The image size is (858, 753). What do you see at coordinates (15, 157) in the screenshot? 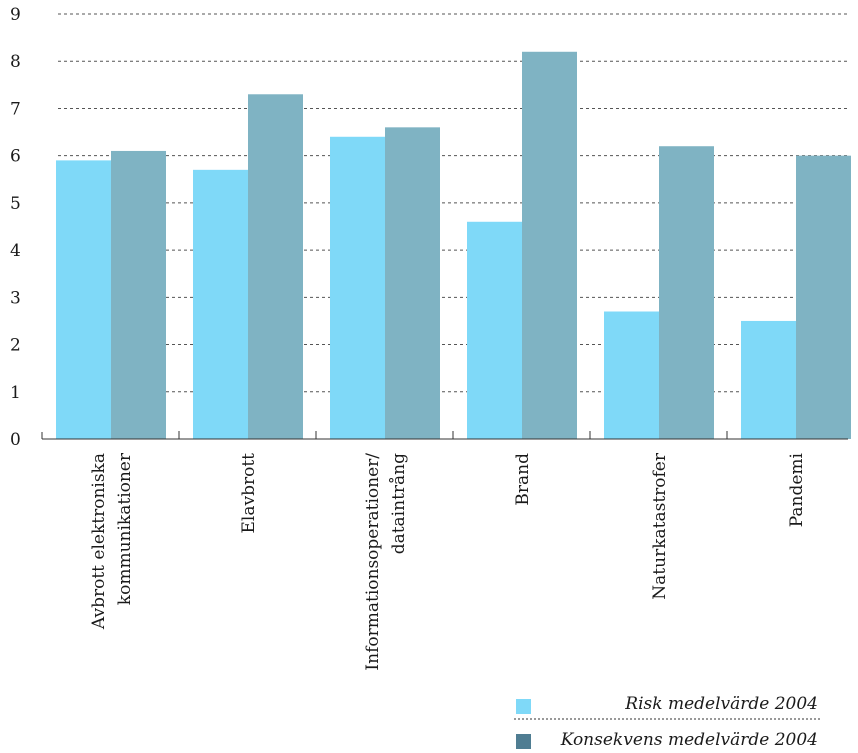
I see `y-tick-label: 6` at bounding box center [15, 157].